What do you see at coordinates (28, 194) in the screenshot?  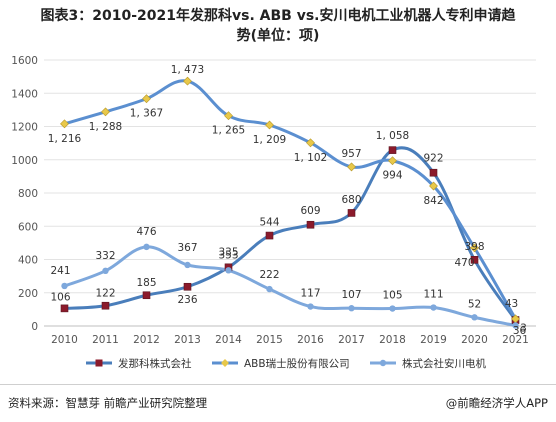 I see `y-tick-label: 800` at bounding box center [28, 194].